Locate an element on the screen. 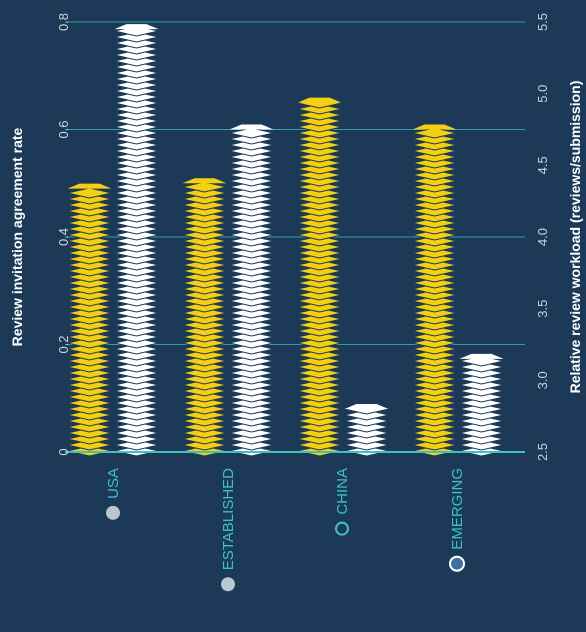 This screenshot has width=586, height=632. right-tick-label: 4.0 is located at coordinates (542, 237).